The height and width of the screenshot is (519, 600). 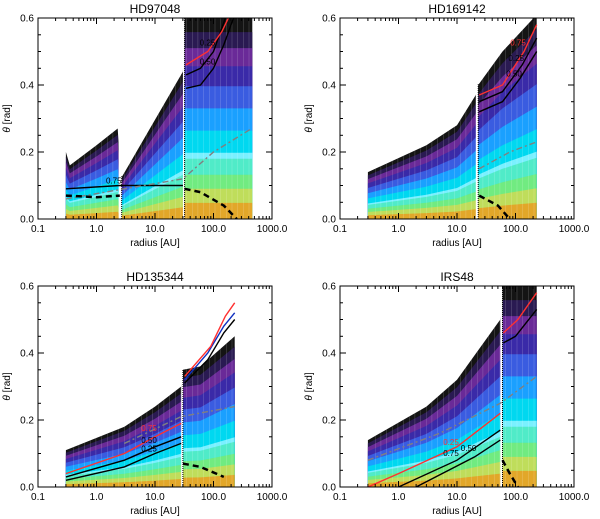 I want to click on panel-hd135344-plot-area: 0.250.50 0.75, so click(x=150, y=386).